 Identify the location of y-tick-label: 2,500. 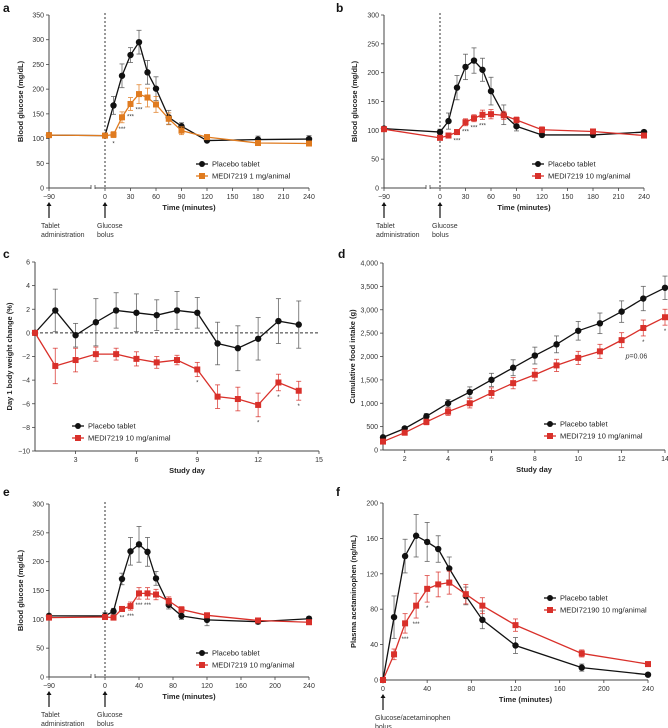
(369, 334).